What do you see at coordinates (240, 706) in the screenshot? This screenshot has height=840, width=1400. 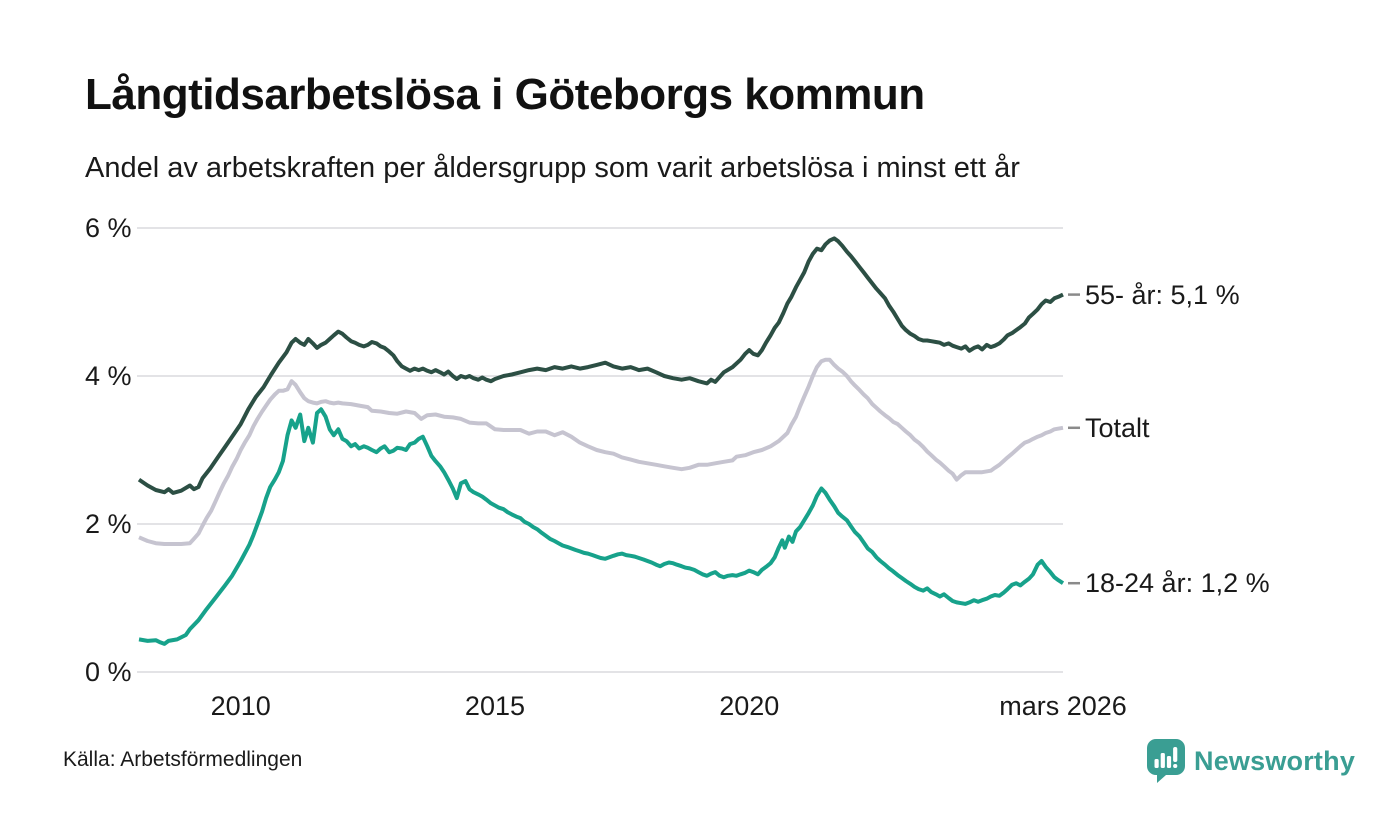 I see `x-axis-label: 2010` at bounding box center [240, 706].